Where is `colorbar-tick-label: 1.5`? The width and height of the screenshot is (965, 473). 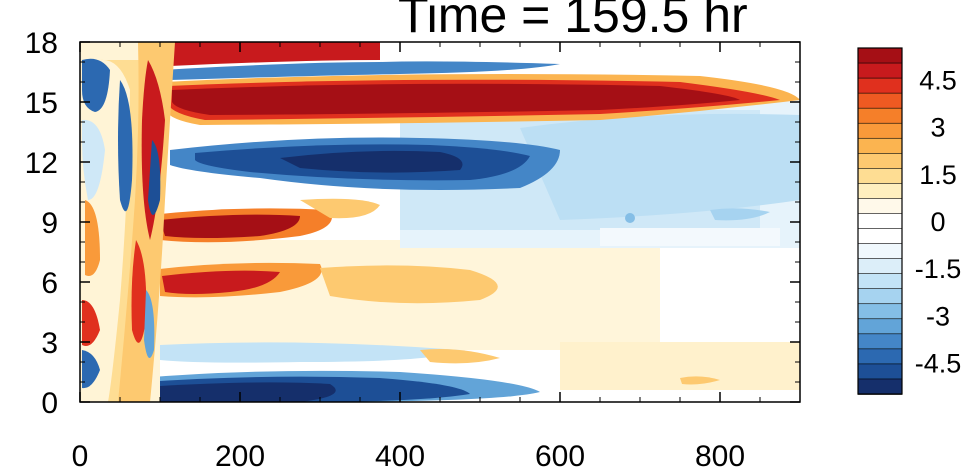
colorbar-tick-label: 1.5 is located at coordinates (938, 175).